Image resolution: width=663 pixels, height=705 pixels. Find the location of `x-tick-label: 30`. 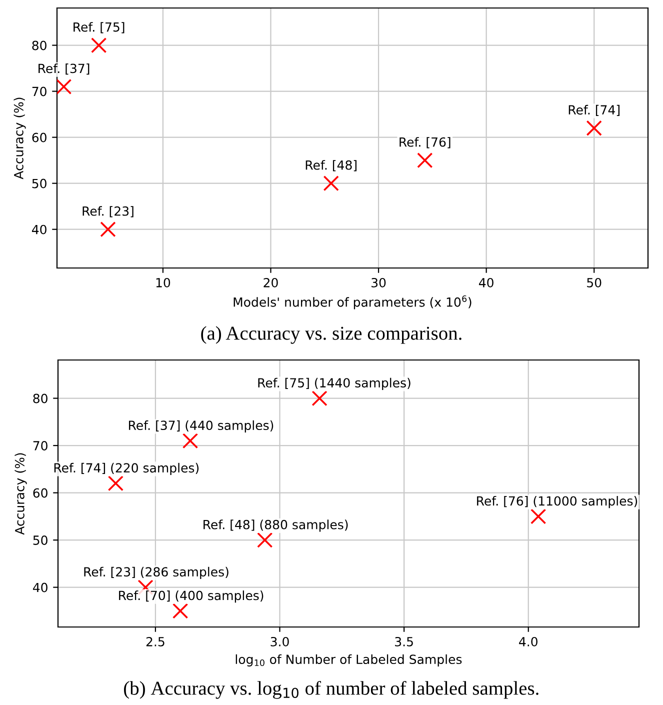

x-tick-label: 30 is located at coordinates (379, 283).